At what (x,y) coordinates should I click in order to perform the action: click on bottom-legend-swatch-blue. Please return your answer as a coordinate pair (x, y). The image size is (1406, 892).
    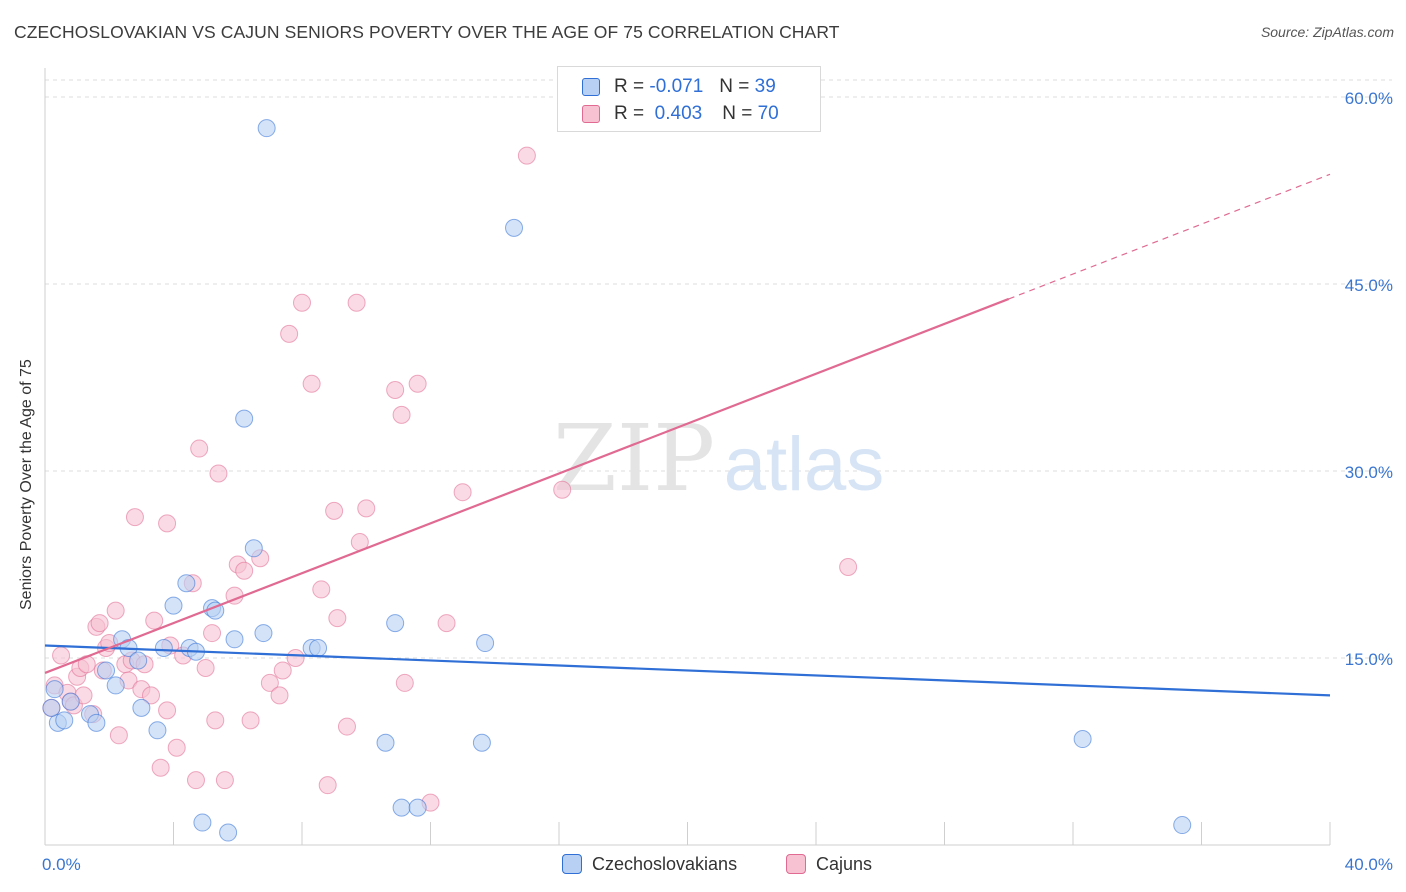
    Looking at the image, I should click on (572, 864).